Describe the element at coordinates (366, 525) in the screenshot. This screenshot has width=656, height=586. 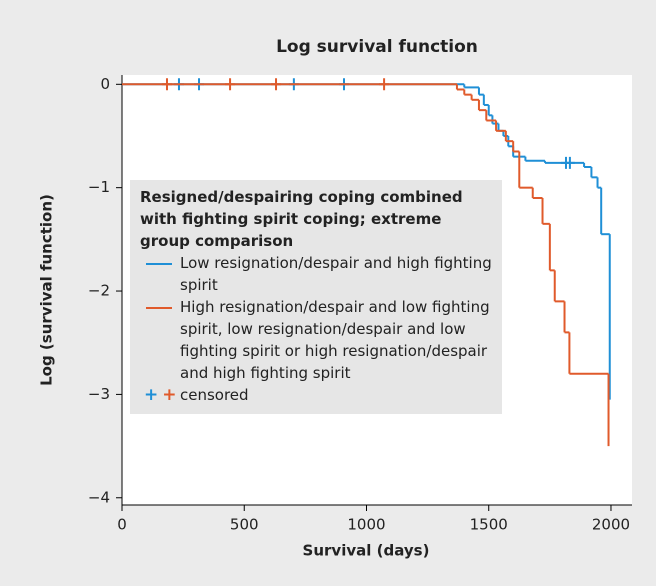
I see `x-tick-label: 1000` at that location.